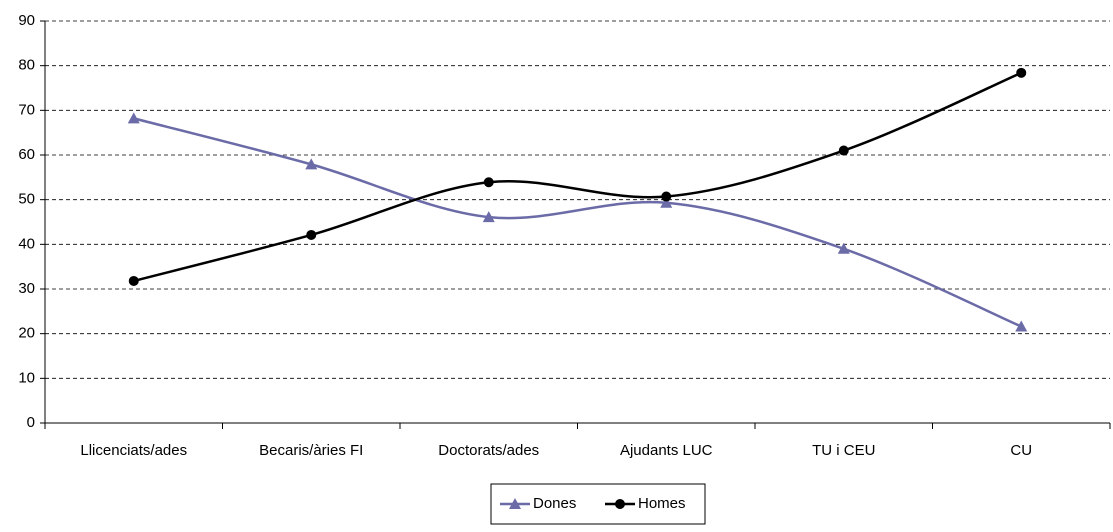 The height and width of the screenshot is (532, 1113). I want to click on y-tick-label: 0, so click(31, 422).